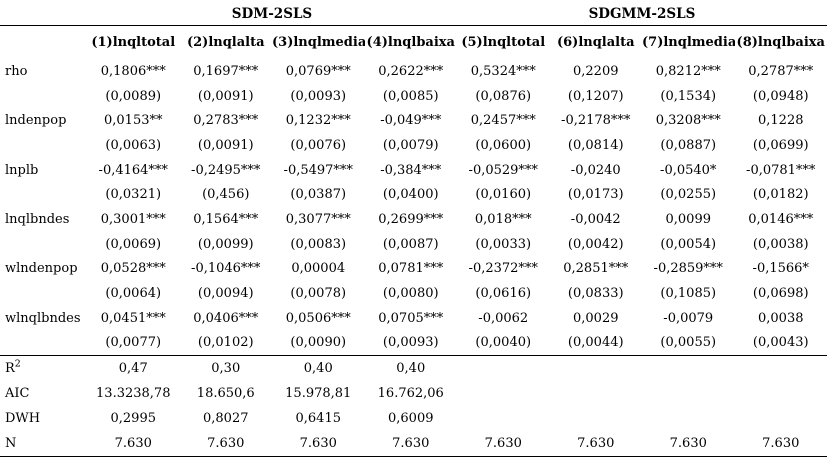 The height and width of the screenshot is (464, 829). I want to click on superscript: 2, so click(17, 364).